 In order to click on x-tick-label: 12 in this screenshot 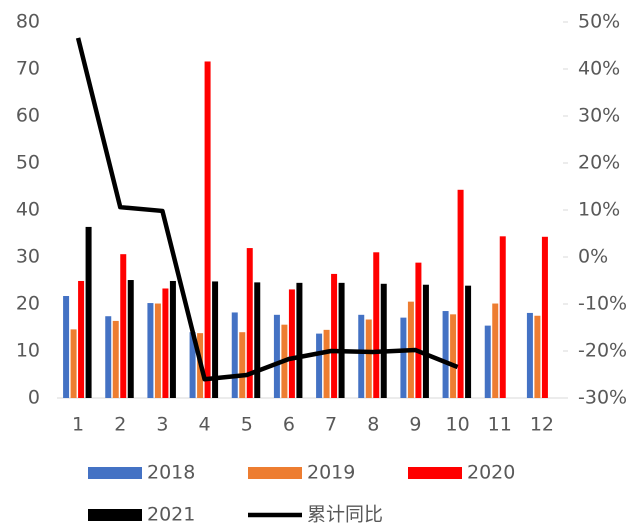, I will do `click(542, 425)`.